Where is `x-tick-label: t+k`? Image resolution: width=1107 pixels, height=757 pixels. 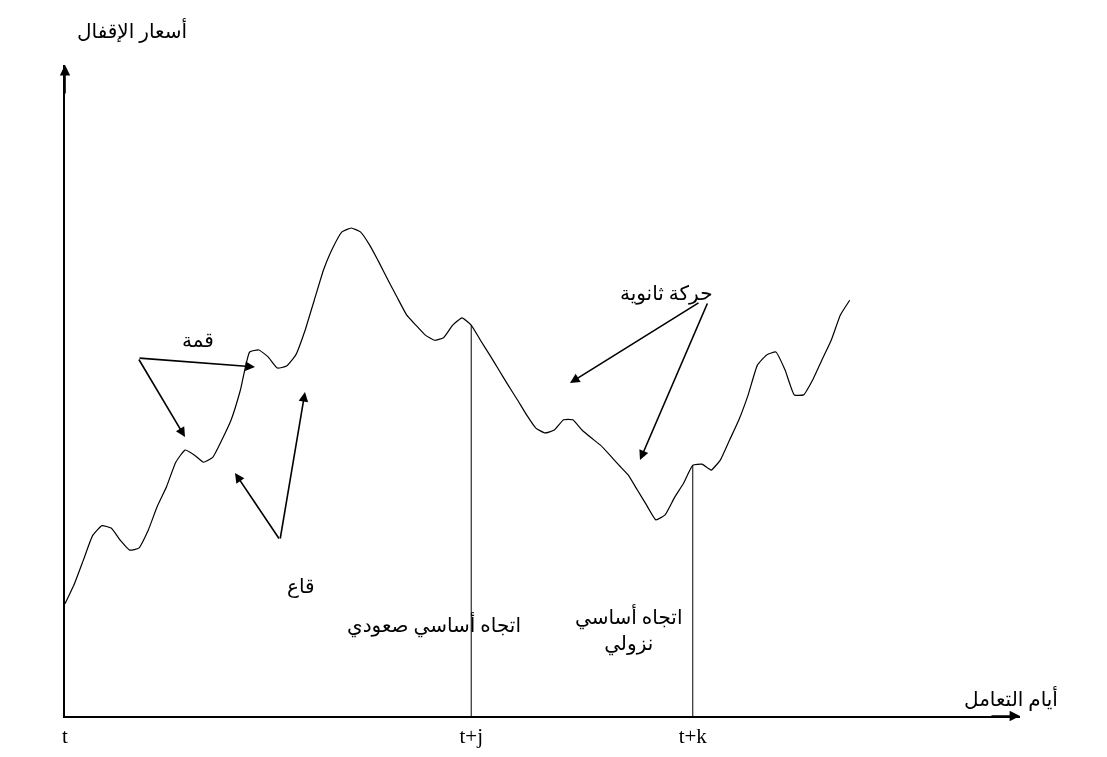
x-tick-label: t+k is located at coordinates (693, 735).